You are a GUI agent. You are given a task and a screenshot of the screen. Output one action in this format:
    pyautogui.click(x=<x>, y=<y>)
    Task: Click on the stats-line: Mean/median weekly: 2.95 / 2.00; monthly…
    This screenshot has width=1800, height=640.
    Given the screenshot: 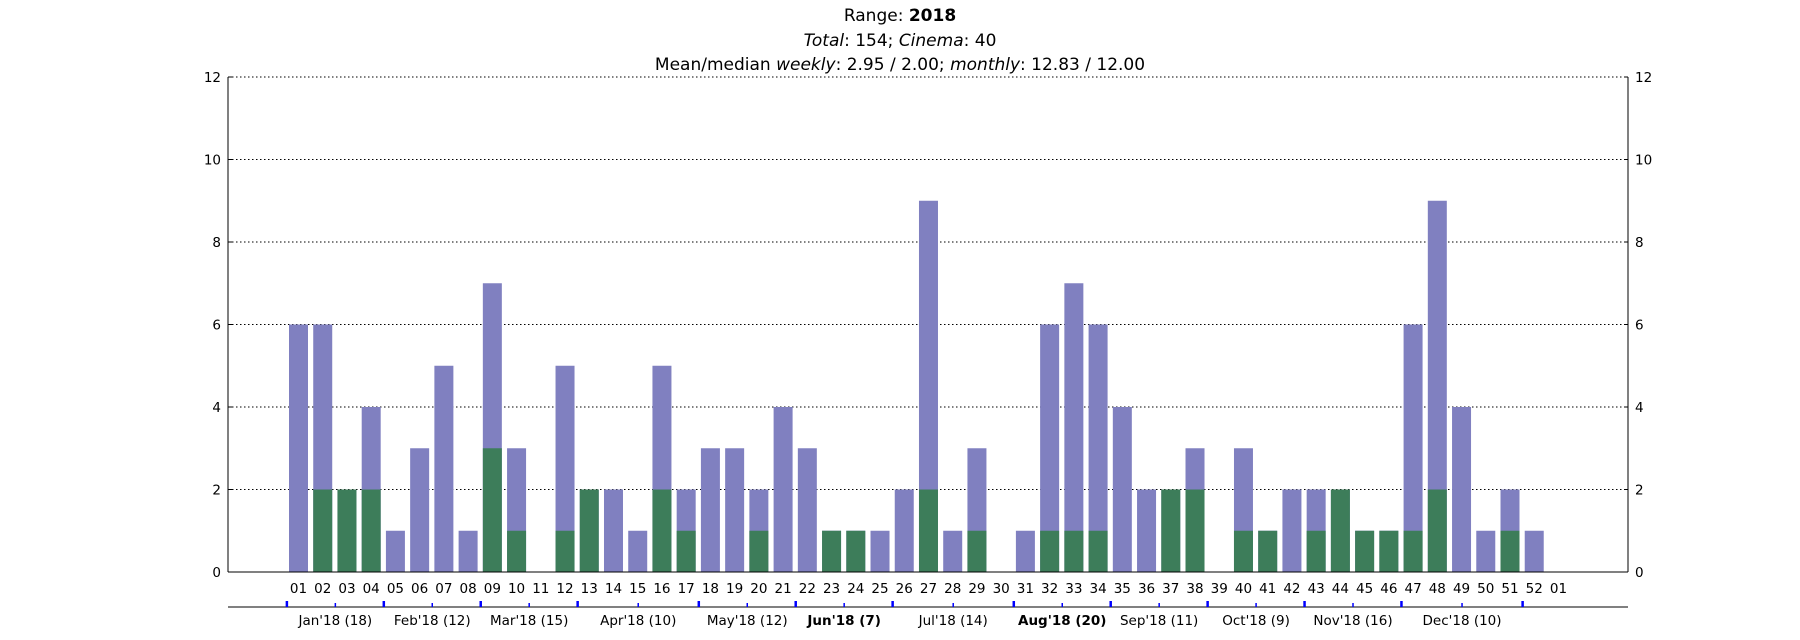 What is the action you would take?
    pyautogui.click(x=900, y=65)
    